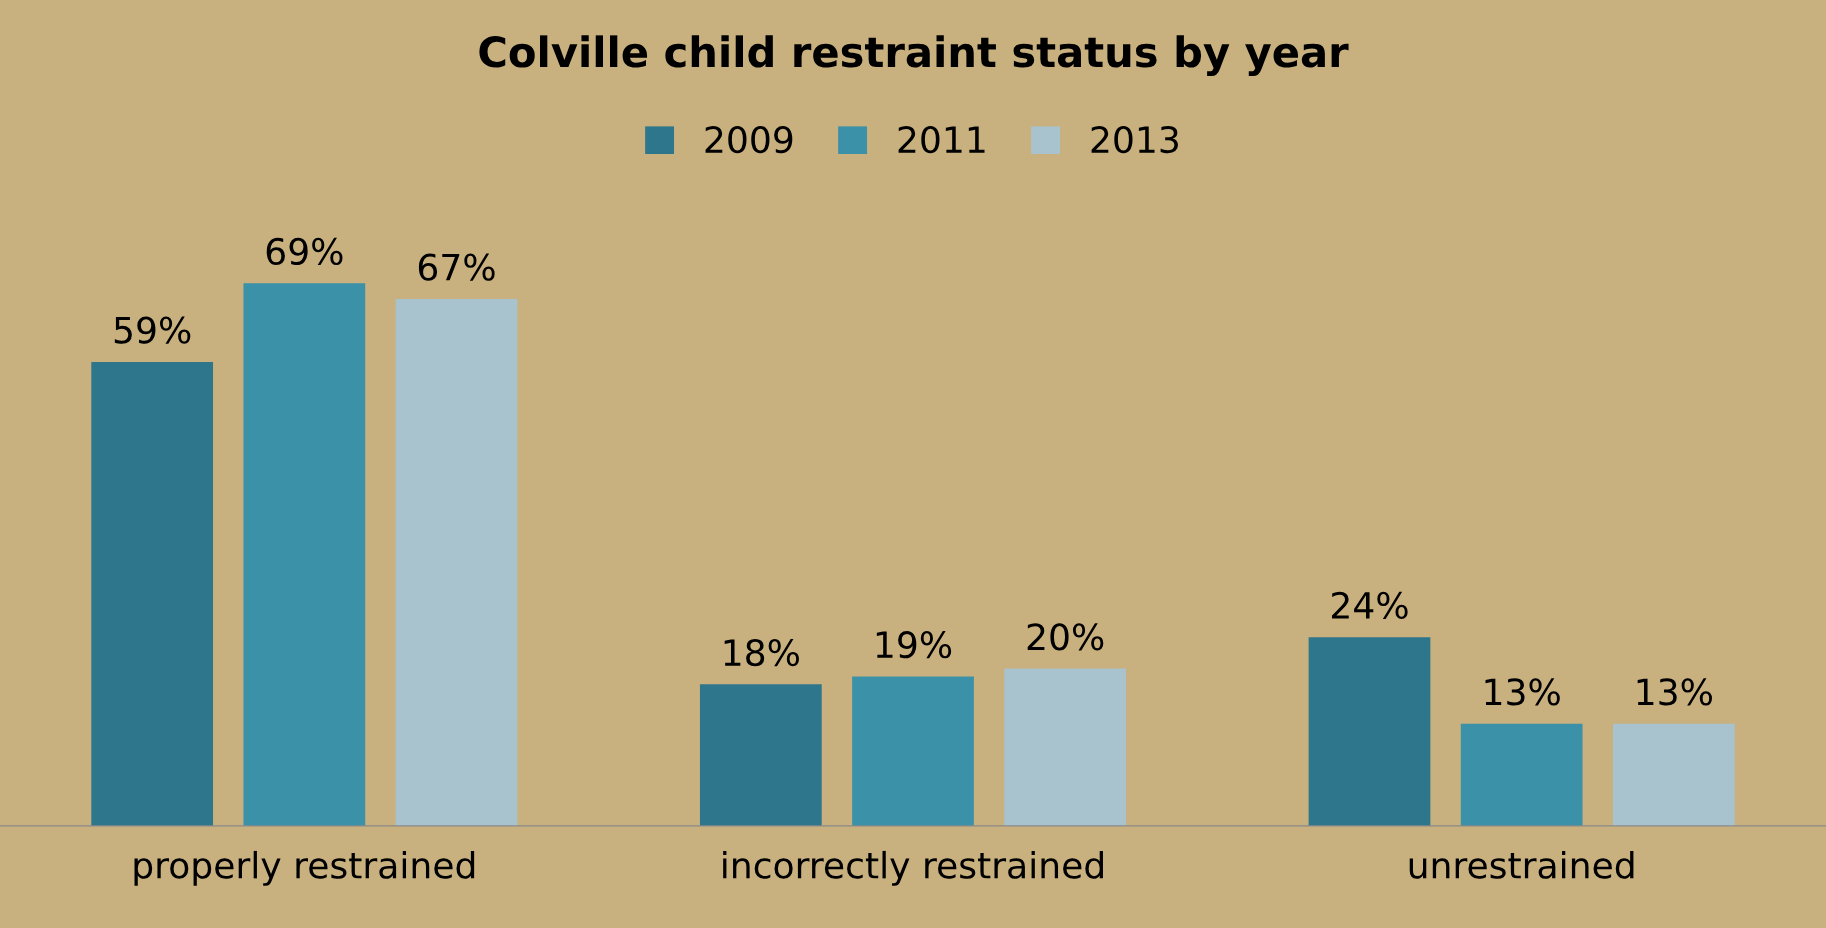  What do you see at coordinates (456, 267) in the screenshot?
I see `data-label: 67%` at bounding box center [456, 267].